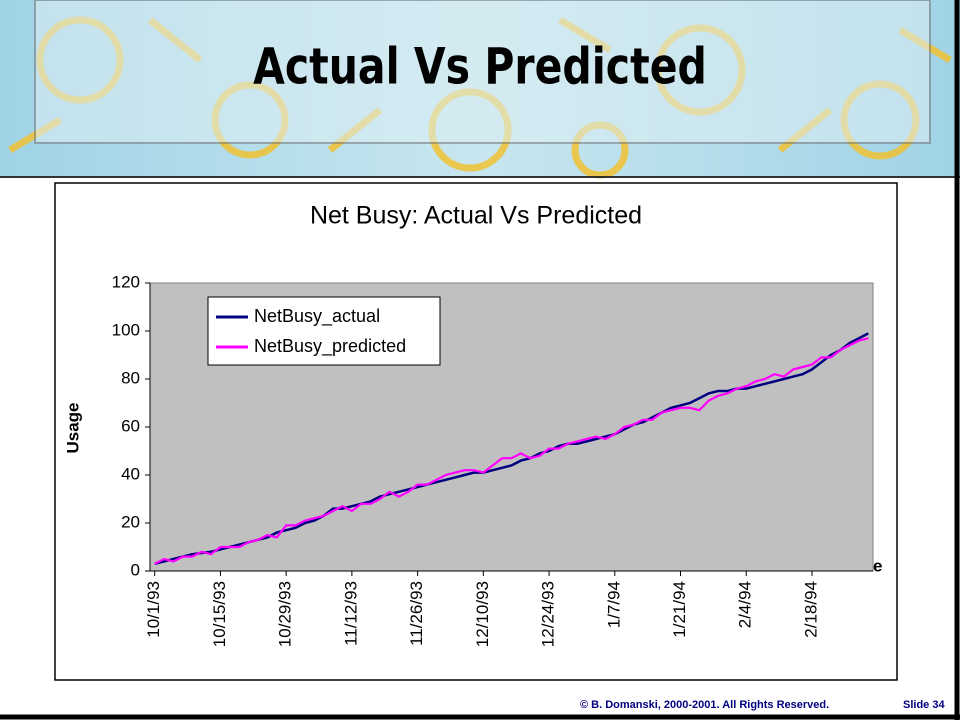 The height and width of the screenshot is (725, 960). Describe the element at coordinates (482, 614) in the screenshot. I see `x-tick-label: 12/10/93` at that location.